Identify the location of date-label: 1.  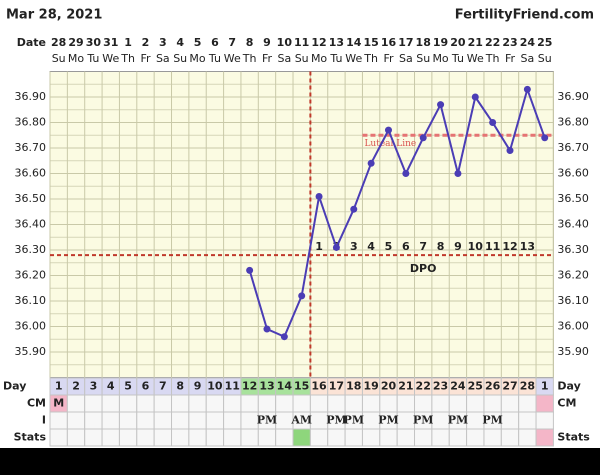
(128, 42).